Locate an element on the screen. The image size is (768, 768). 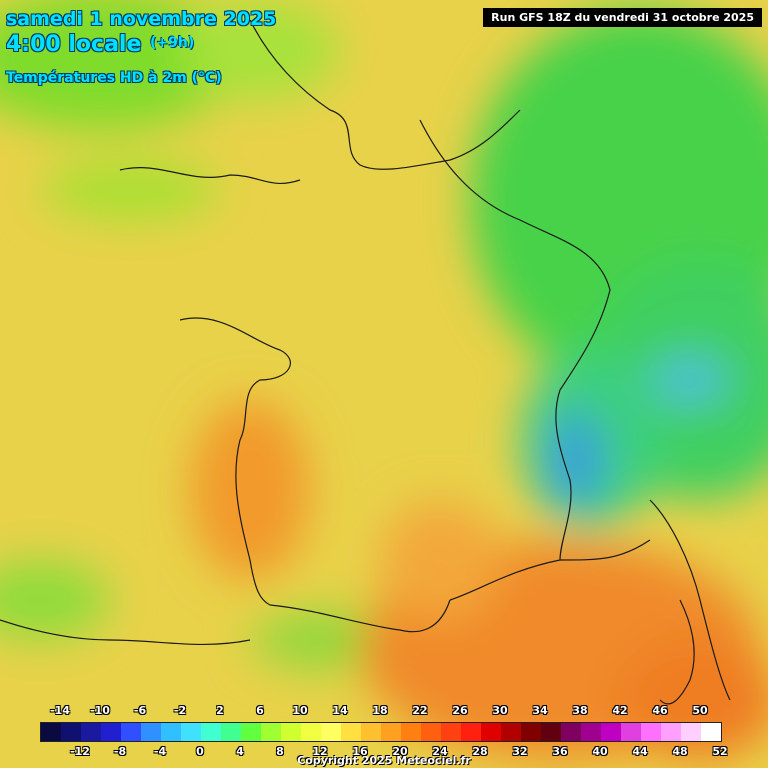
legend-tick-label: 20 is located at coordinates (400, 751).